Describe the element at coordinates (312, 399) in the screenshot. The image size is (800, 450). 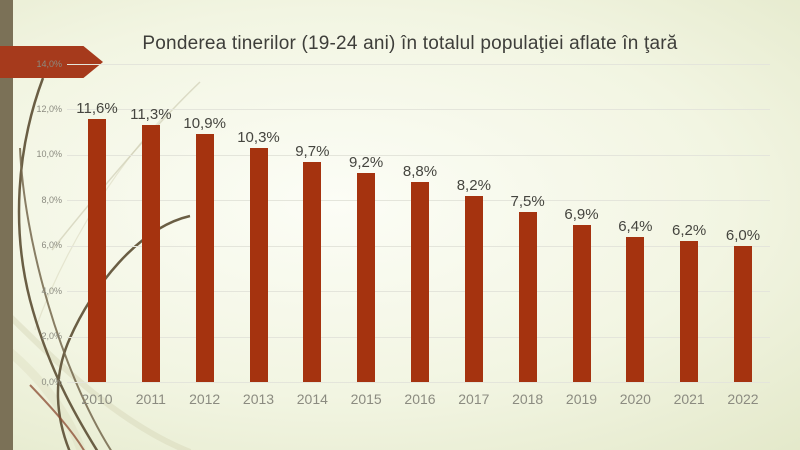
I see `x-axis-tick-label: 2014` at that location.